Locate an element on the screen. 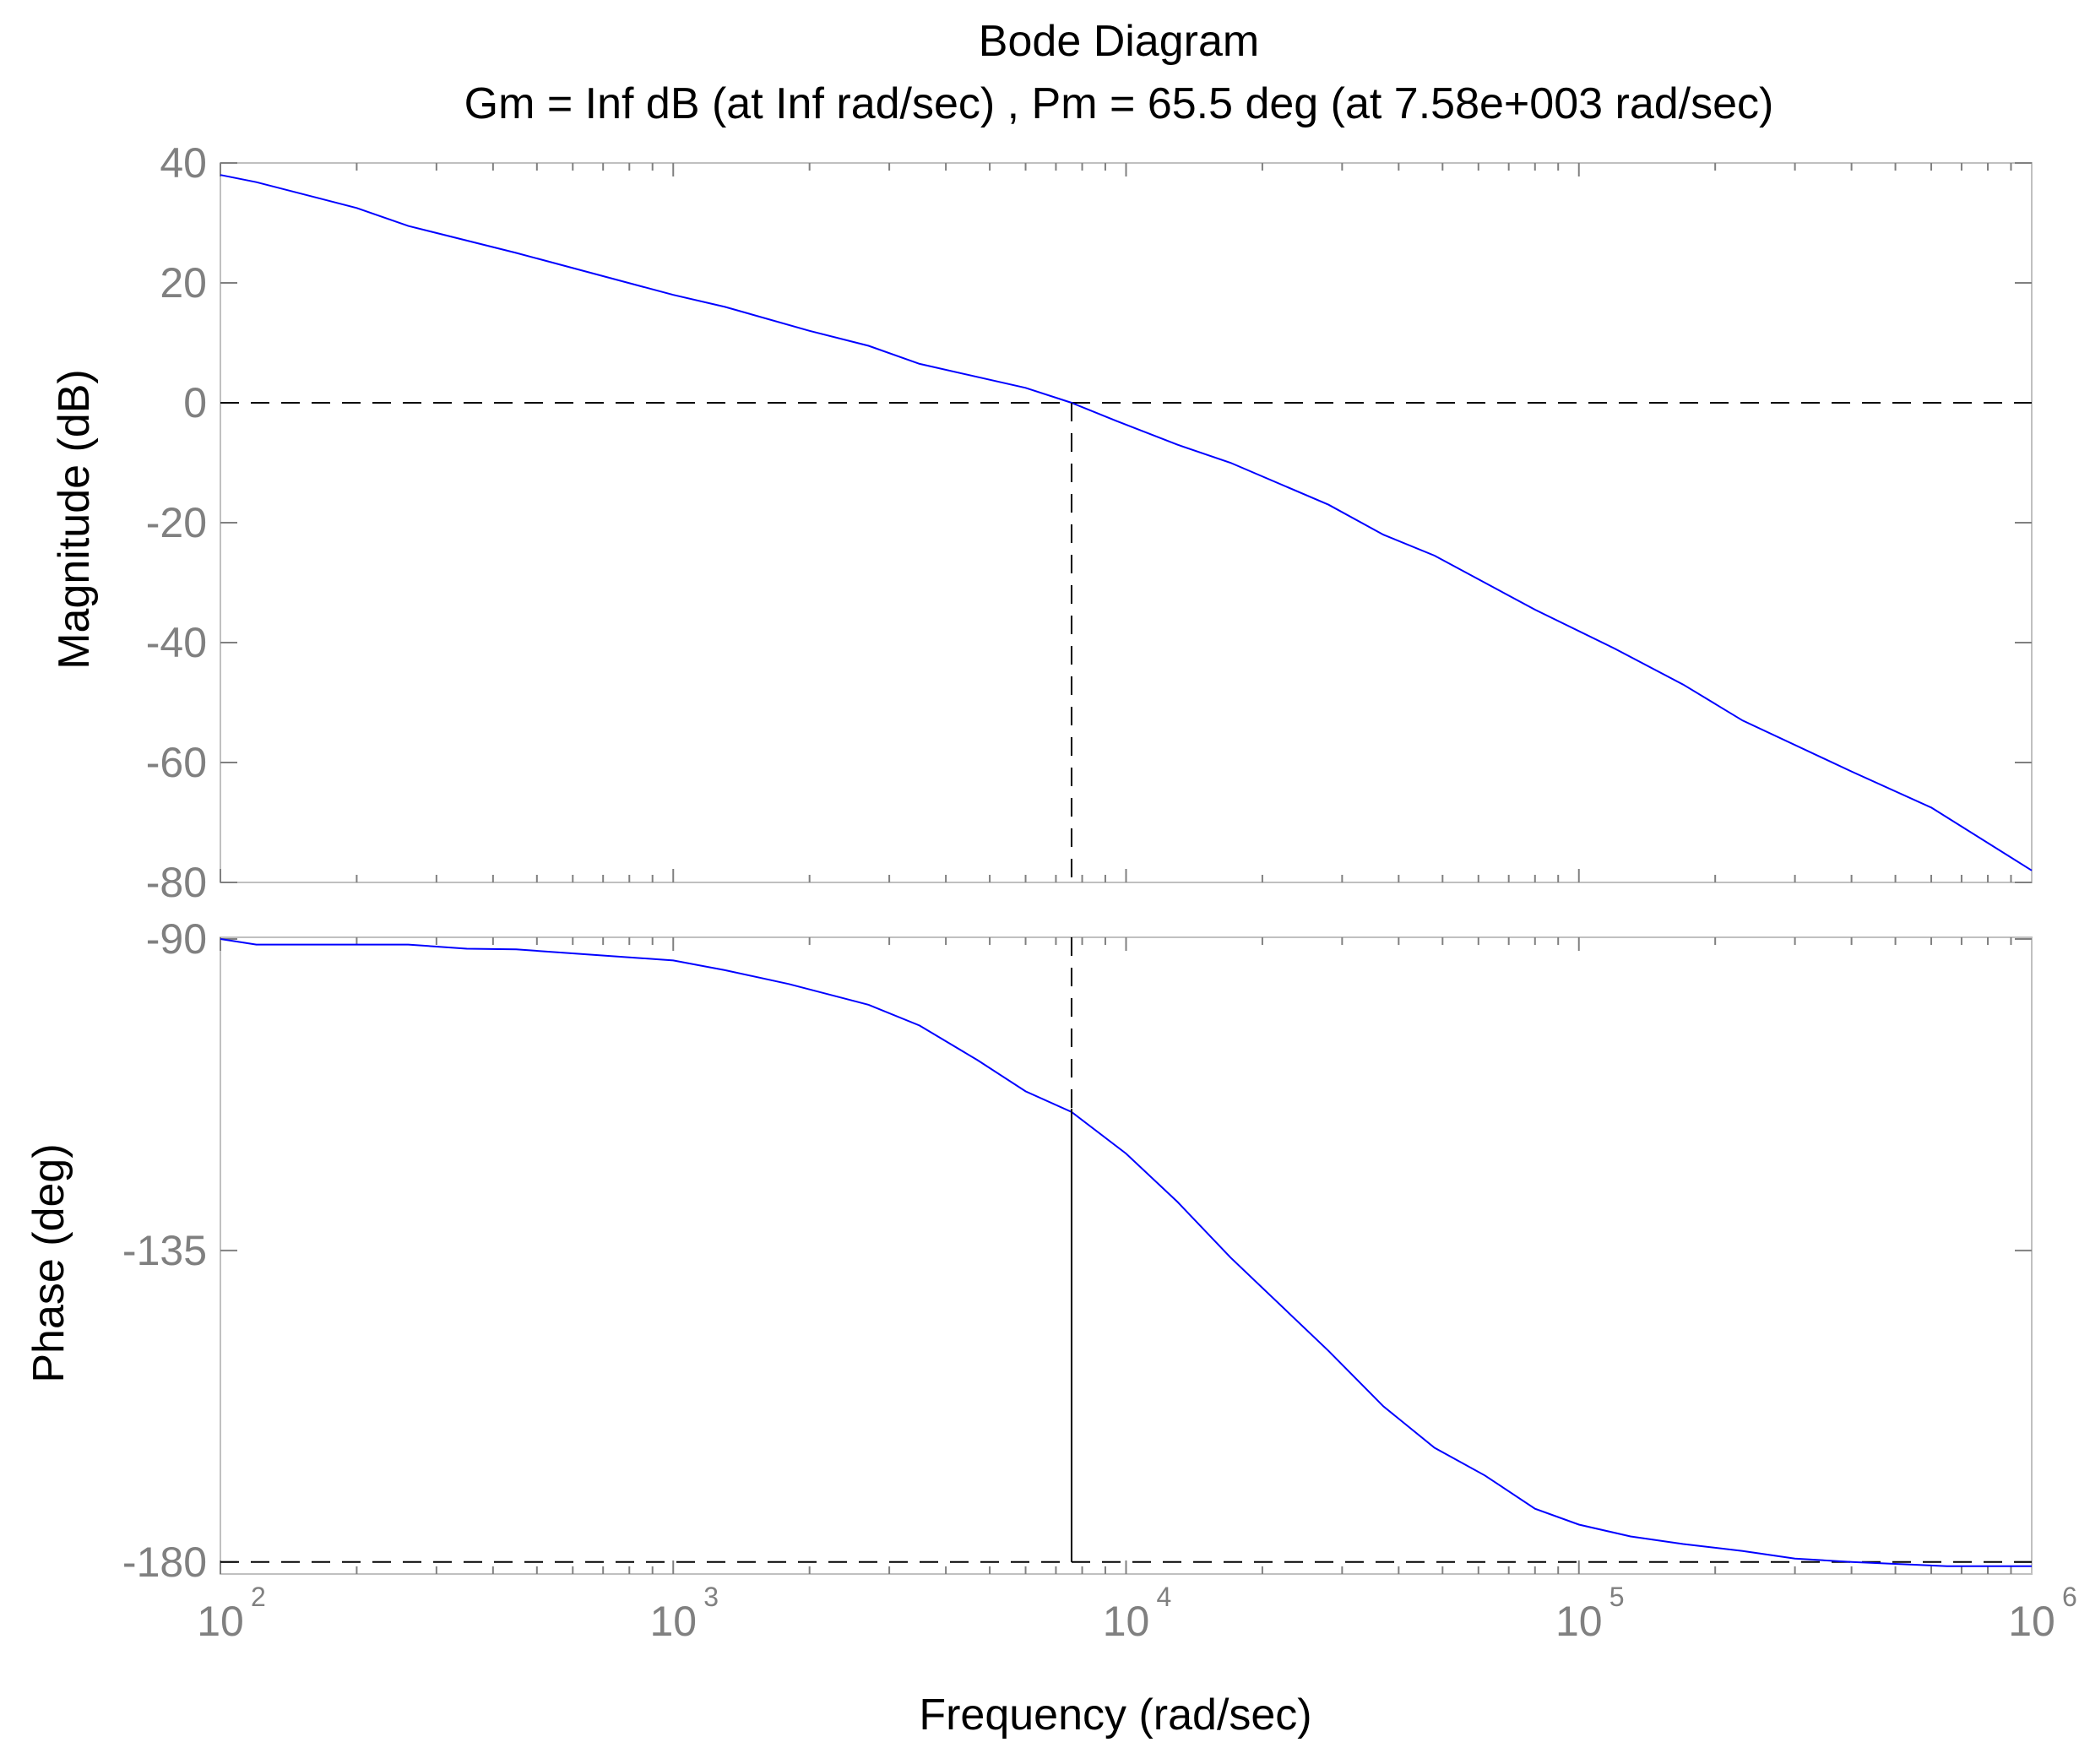 The height and width of the screenshot is (1764, 2079). magnitude-y-tick-label: 40 is located at coordinates (183, 163).